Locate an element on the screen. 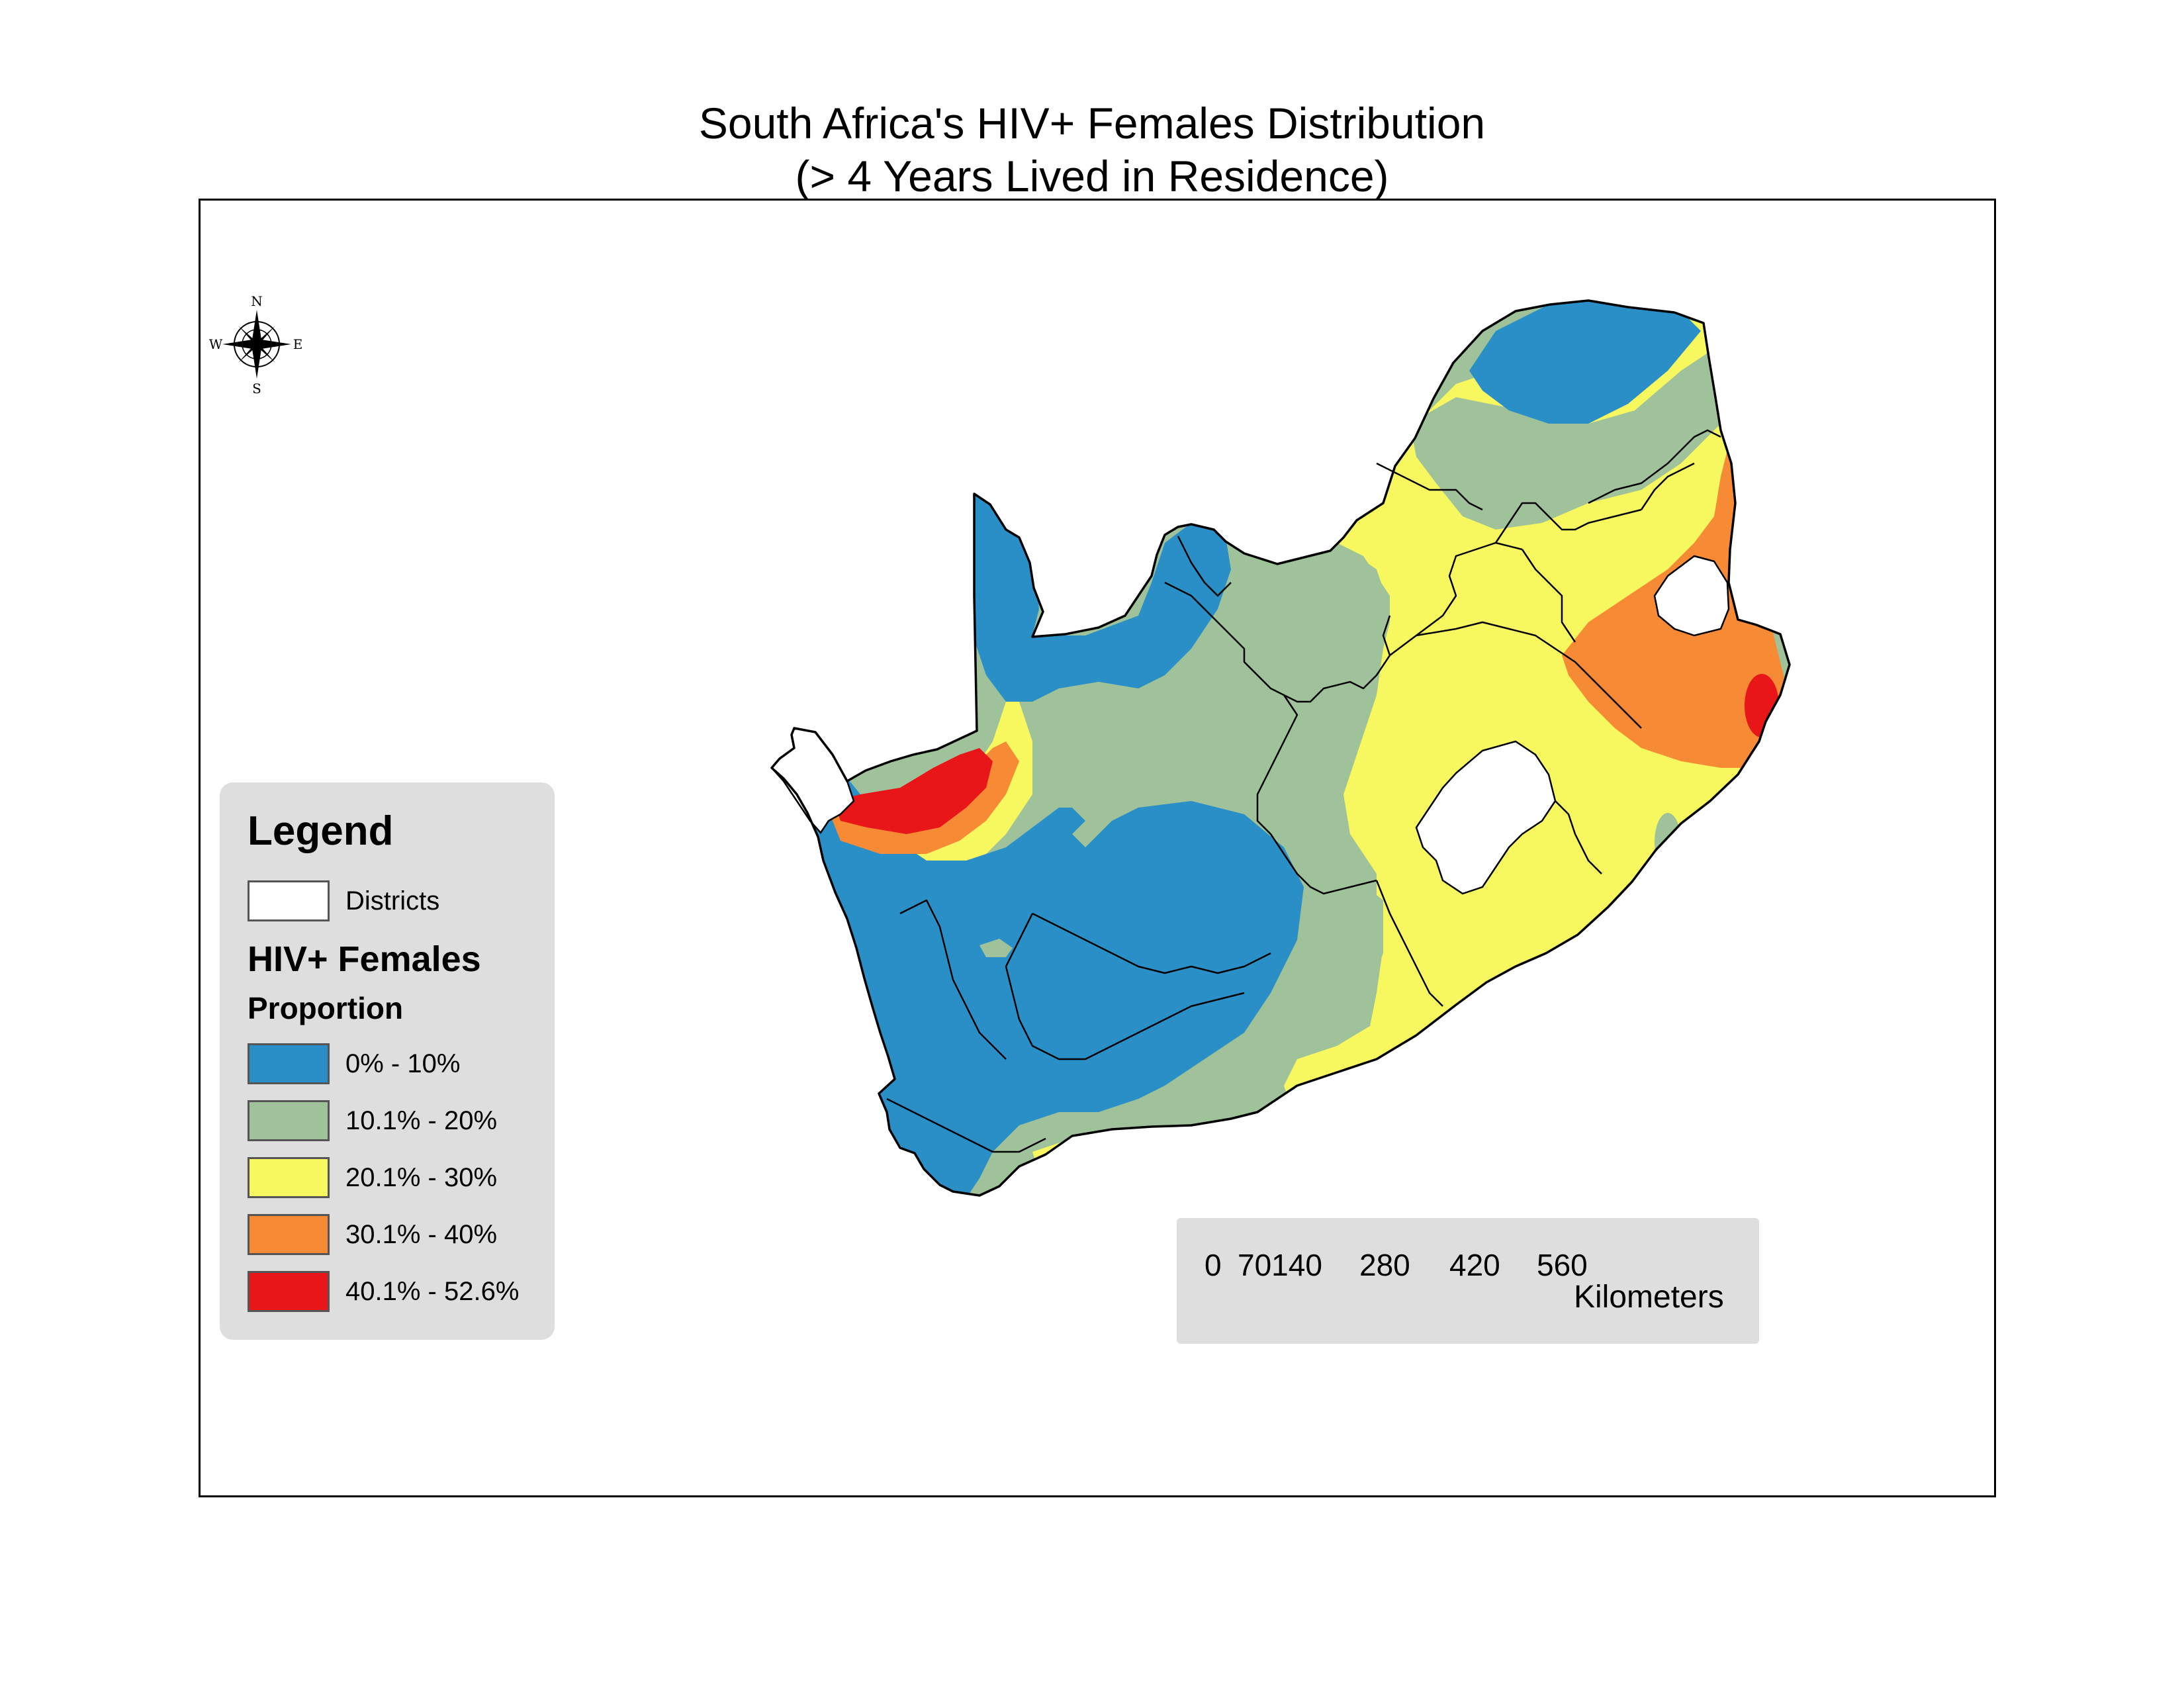  scale-tick-1: 0 is located at coordinates (1213, 1265).